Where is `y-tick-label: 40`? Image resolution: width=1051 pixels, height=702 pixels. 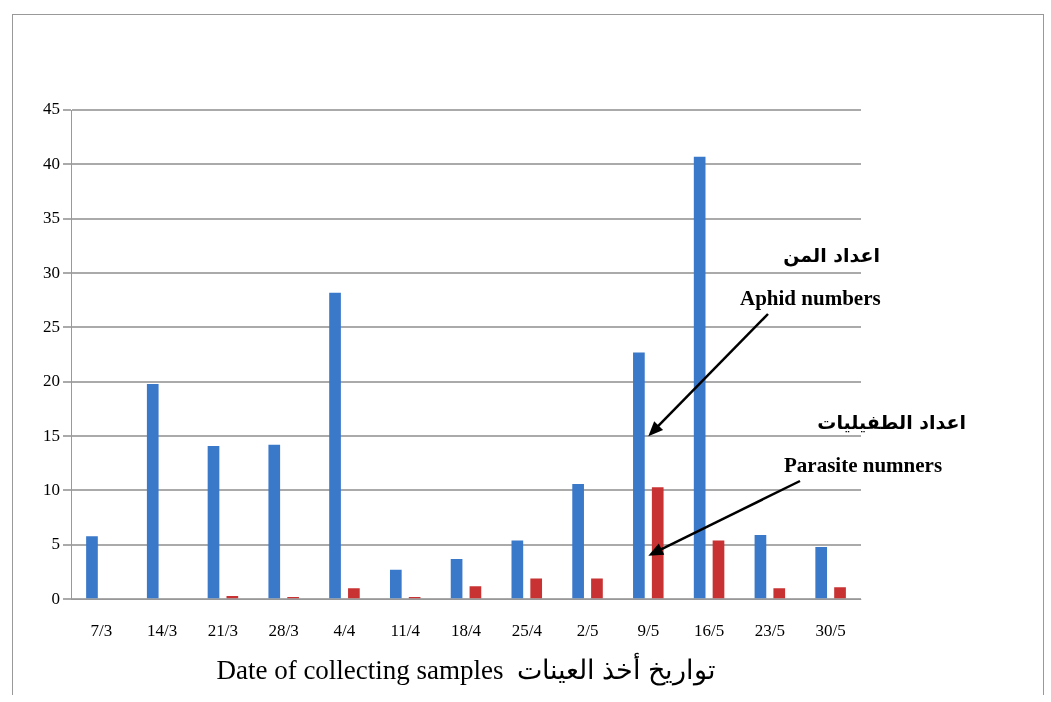
y-tick-label: 40 is located at coordinates (51, 163).